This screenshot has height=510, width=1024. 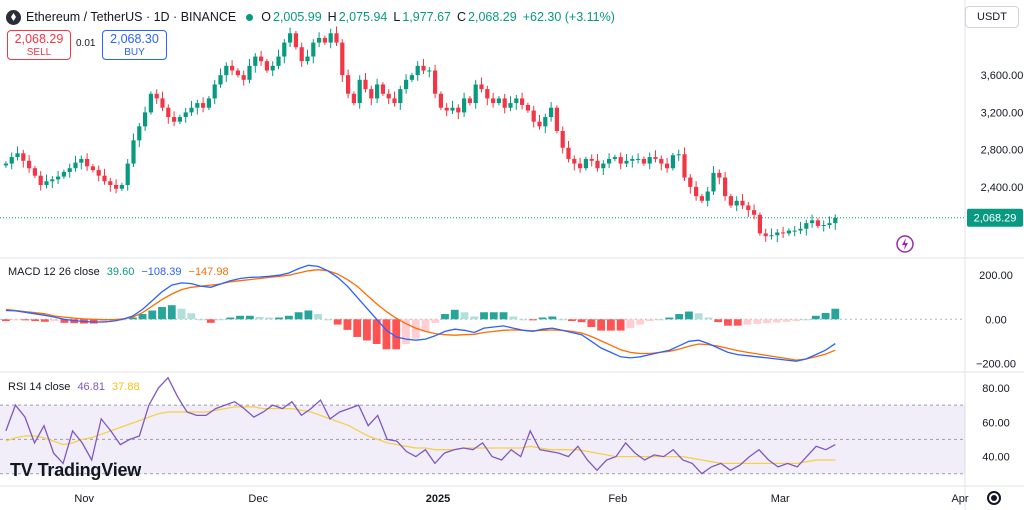 I want to click on macd-tick-label: 0.00, so click(x=995, y=320).